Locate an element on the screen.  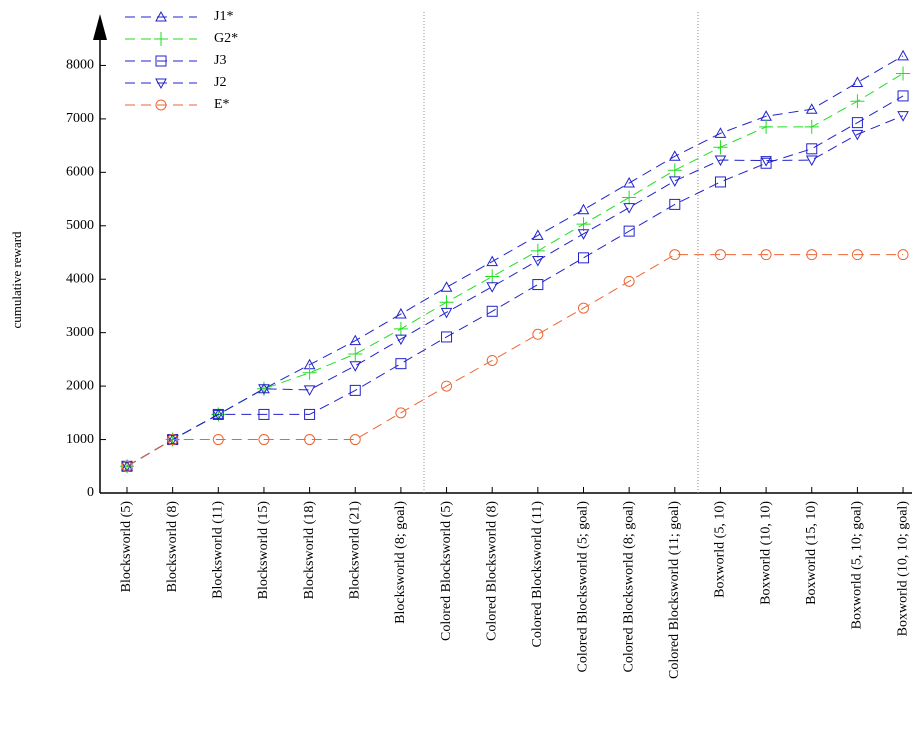
x-tick-label: Boxworld (10, 10; goal) is located at coordinates (902, 569).